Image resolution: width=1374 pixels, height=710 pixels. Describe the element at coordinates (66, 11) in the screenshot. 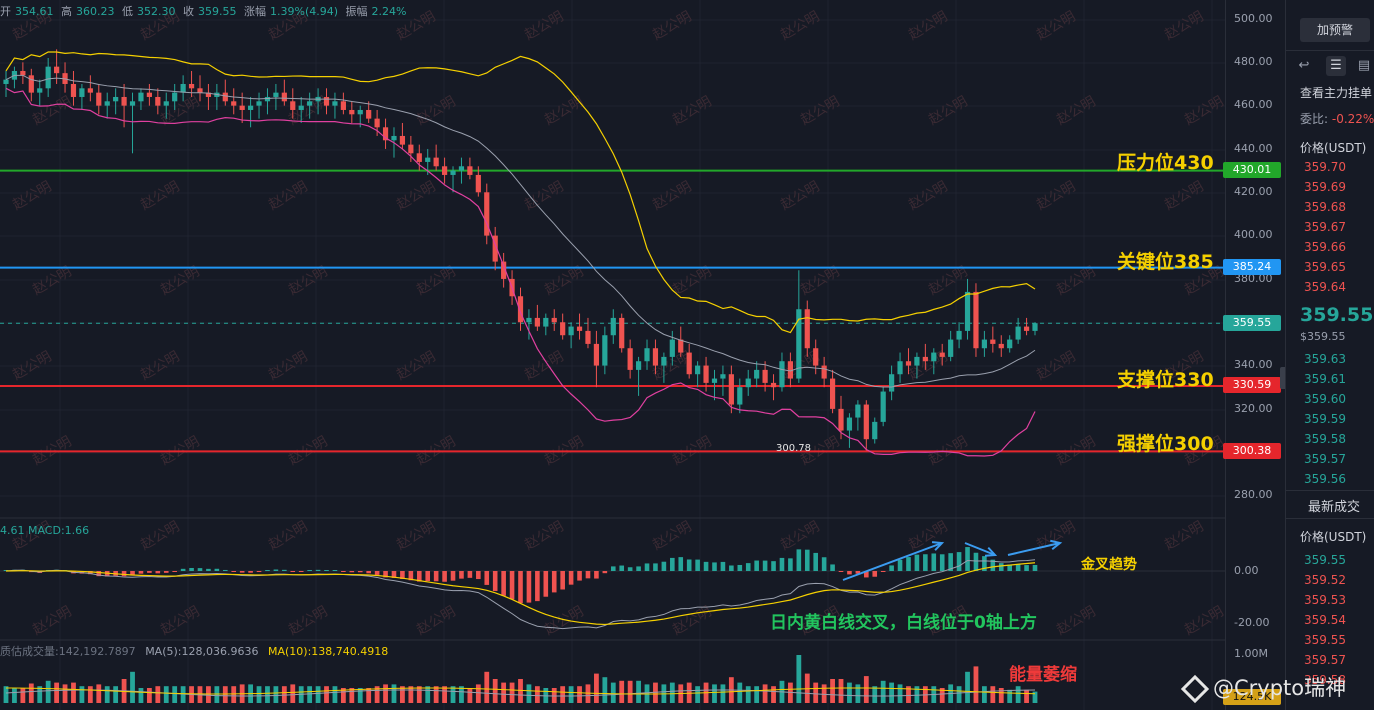

I see `high-label: 高` at that location.